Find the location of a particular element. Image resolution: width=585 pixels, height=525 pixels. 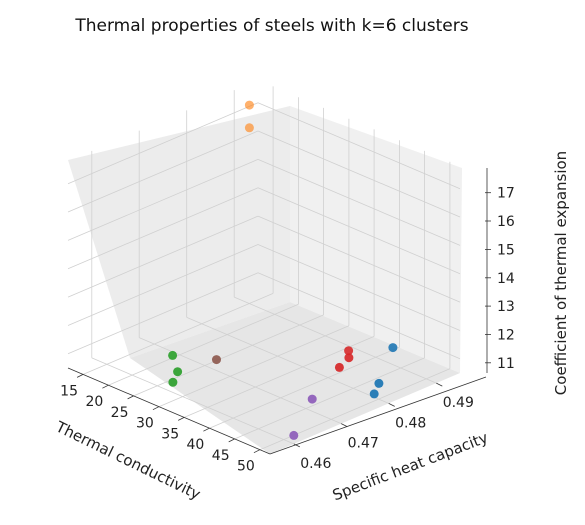

x-tick-label: 25 is located at coordinates (120, 413).